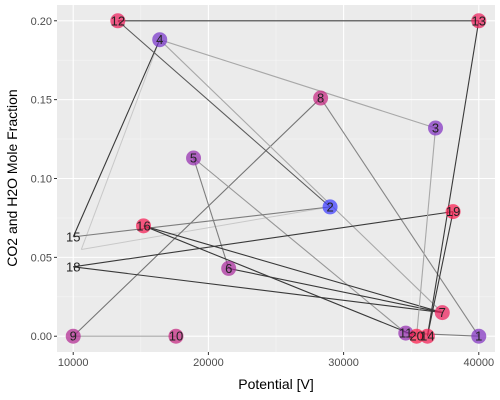 The width and height of the screenshot is (500, 400). I want to click on data-point-label: 8, so click(320, 98).